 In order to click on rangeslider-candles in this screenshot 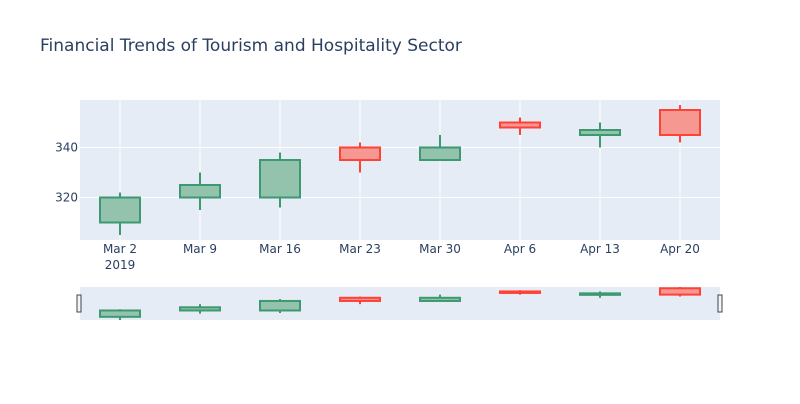, I will do `click(400, 303)`.